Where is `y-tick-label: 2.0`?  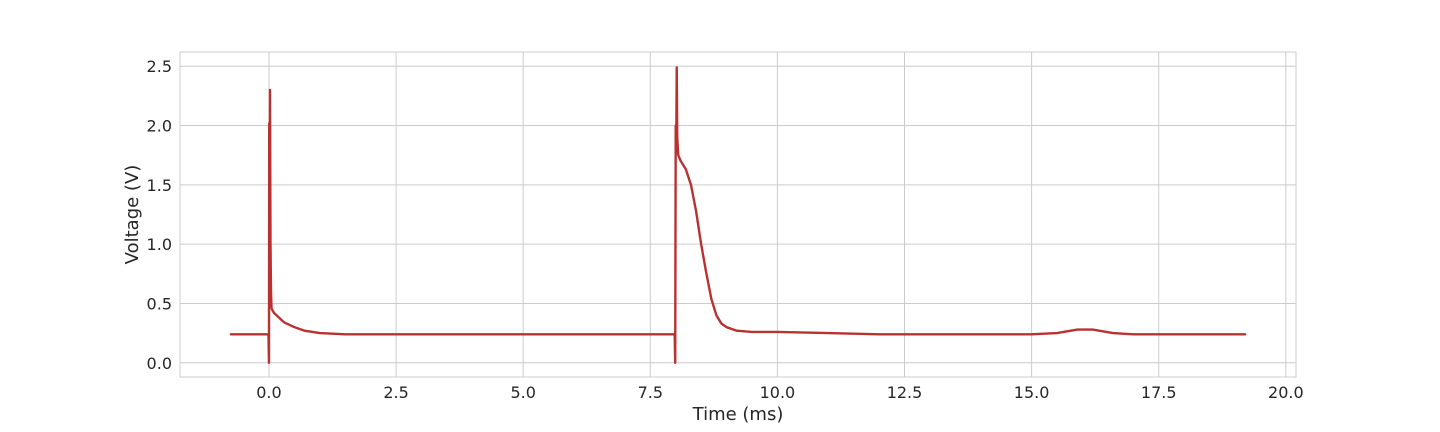 y-tick-label: 2.0 is located at coordinates (159, 126).